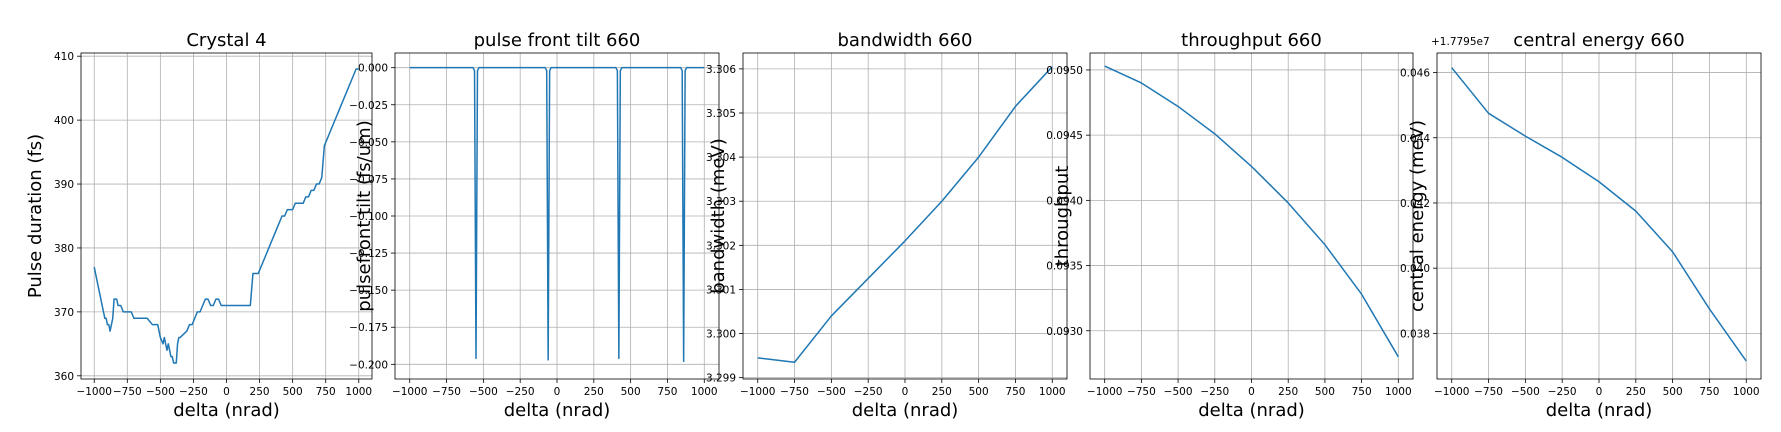  What do you see at coordinates (1415, 334) in the screenshot?
I see `y-tick-label: 0.038` at bounding box center [1415, 334].